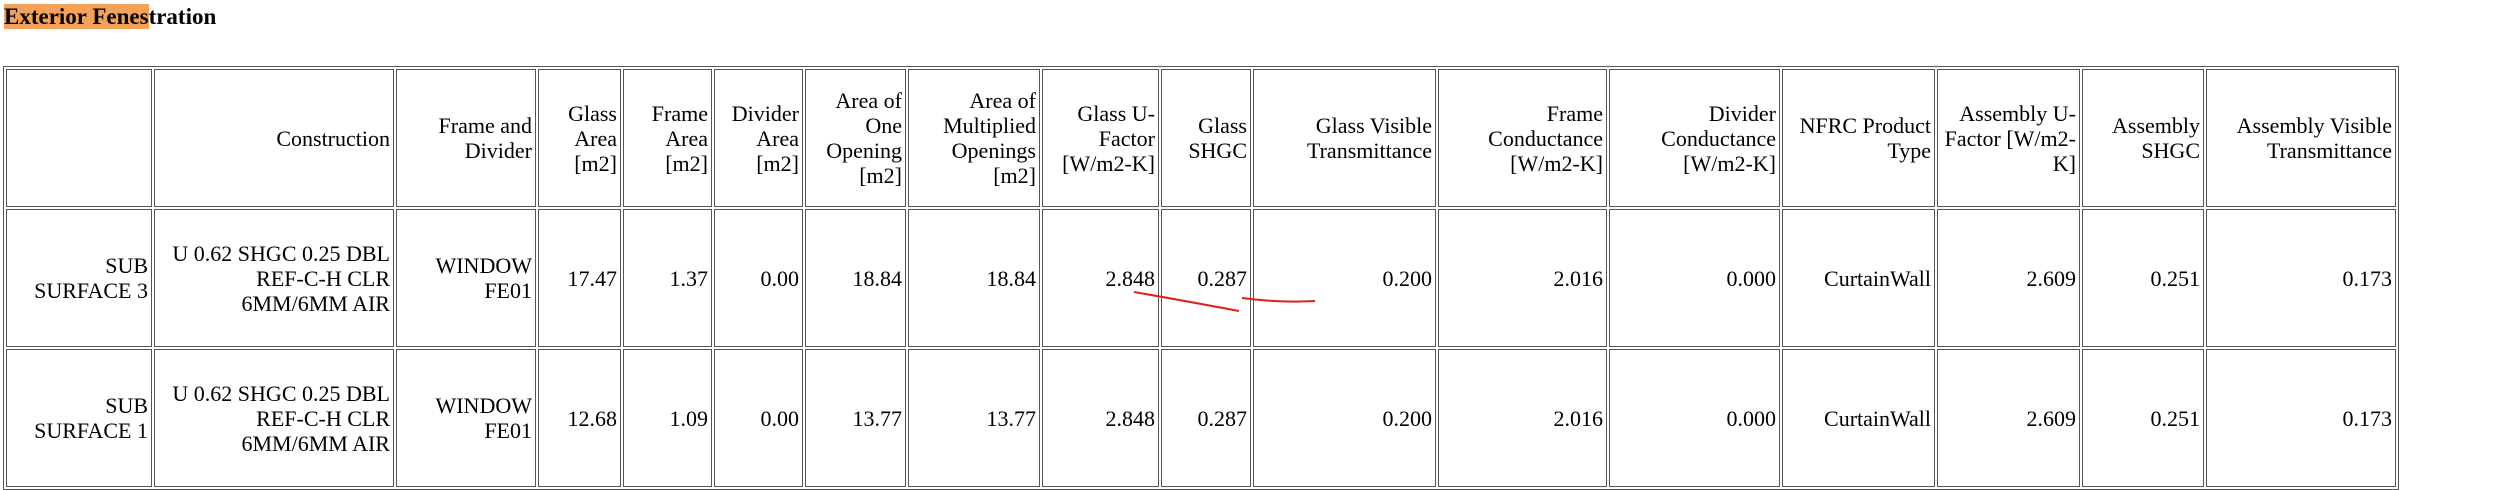 The image size is (2496, 490). I want to click on header-cell: Frame and Divider, so click(466, 138).